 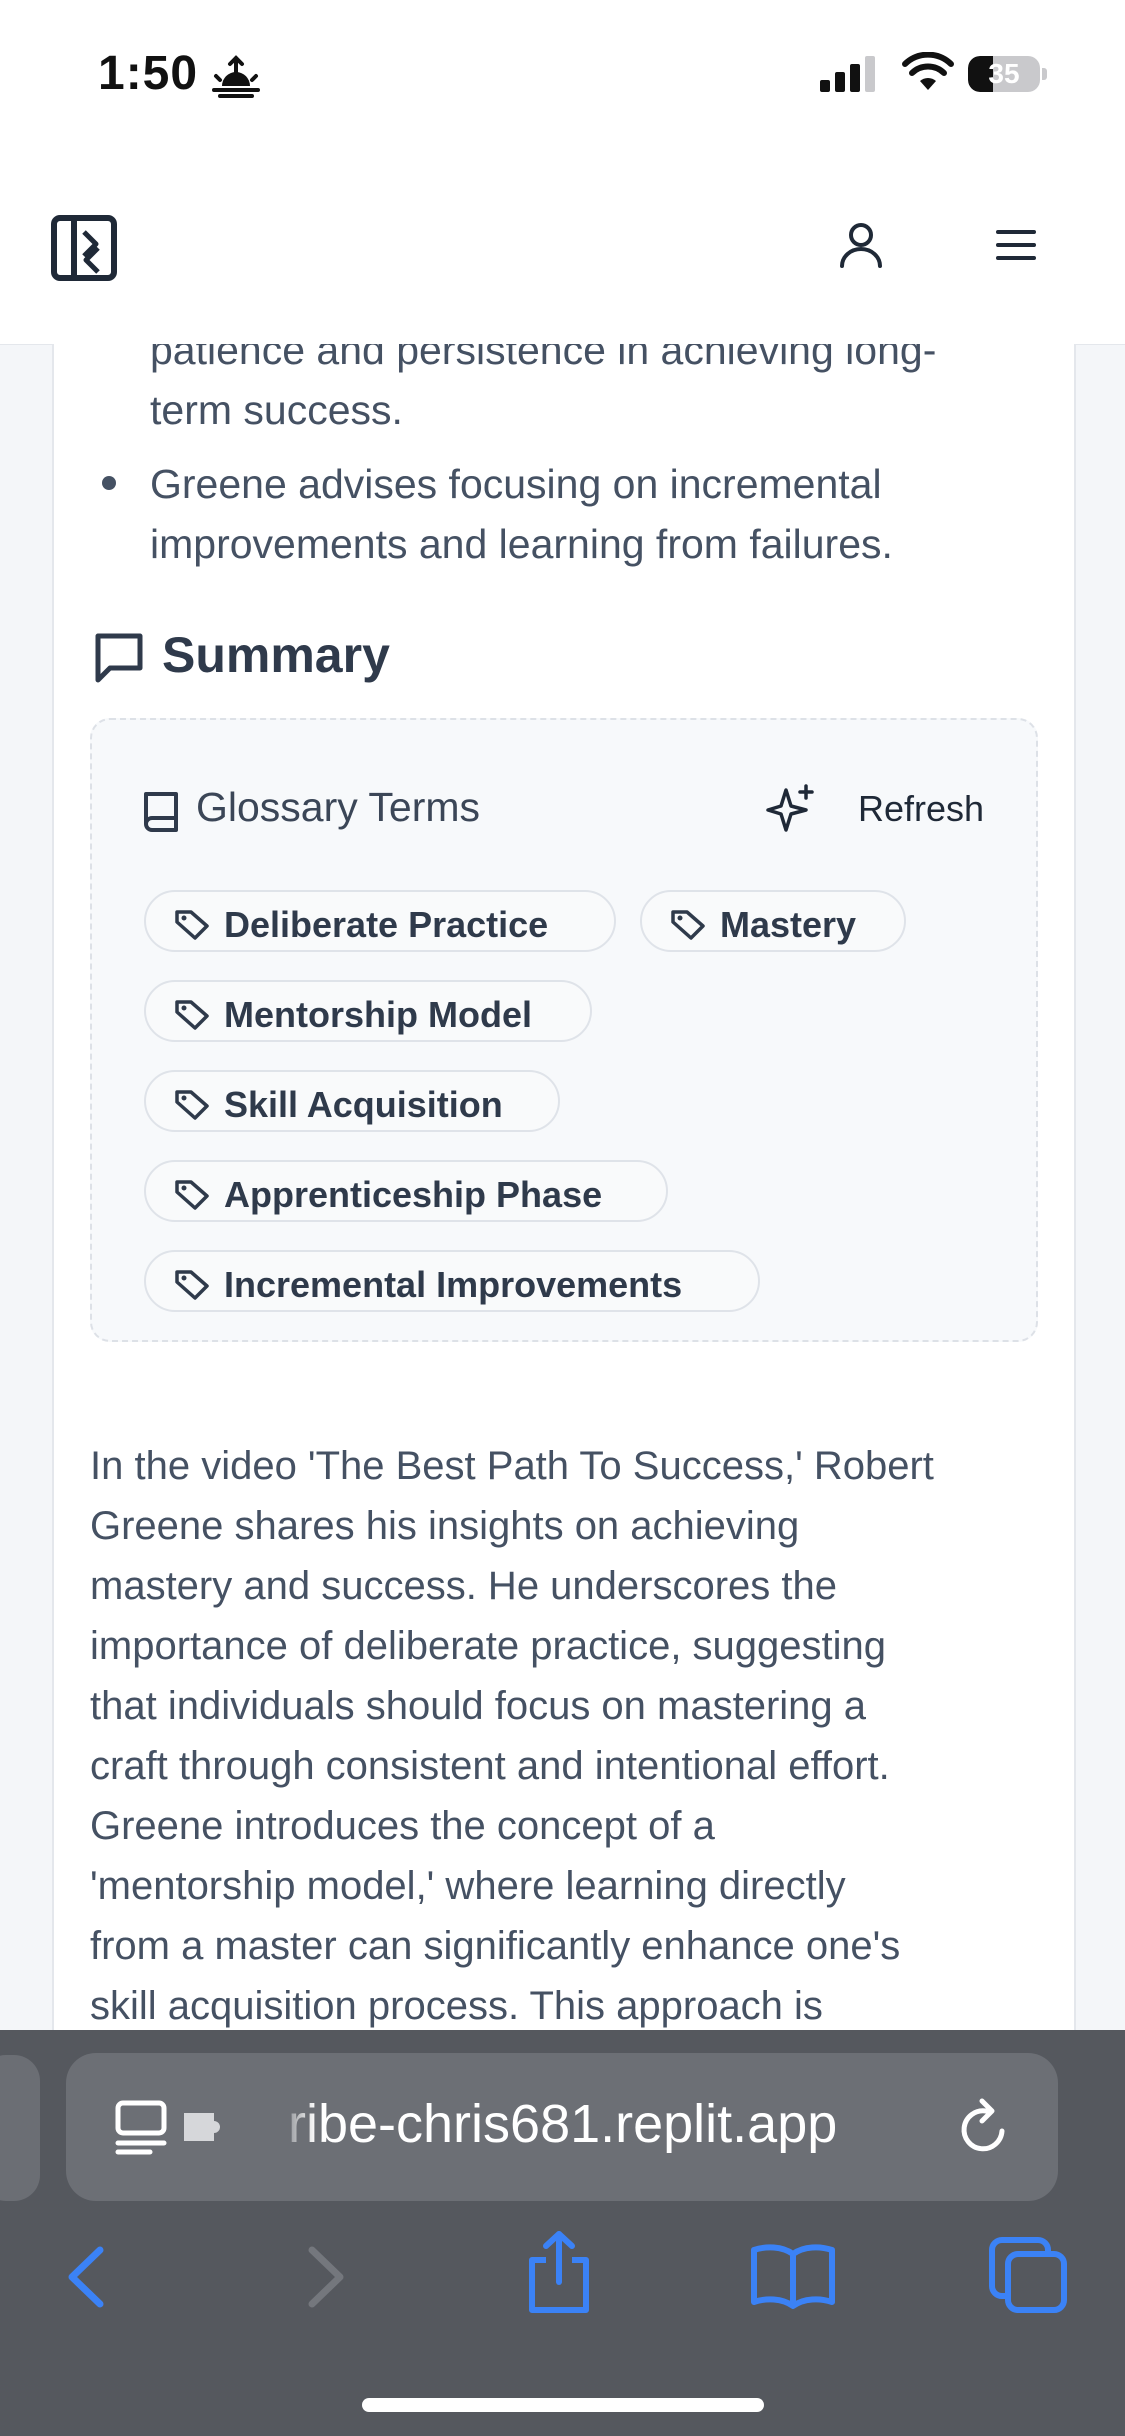 What do you see at coordinates (984, 2127) in the screenshot?
I see `reload-icon` at bounding box center [984, 2127].